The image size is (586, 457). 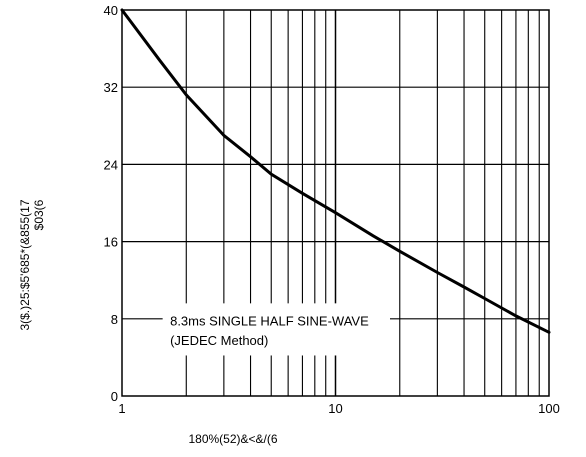 What do you see at coordinates (39, 214) in the screenshot?
I see `y-axis-units: $03(6` at bounding box center [39, 214].